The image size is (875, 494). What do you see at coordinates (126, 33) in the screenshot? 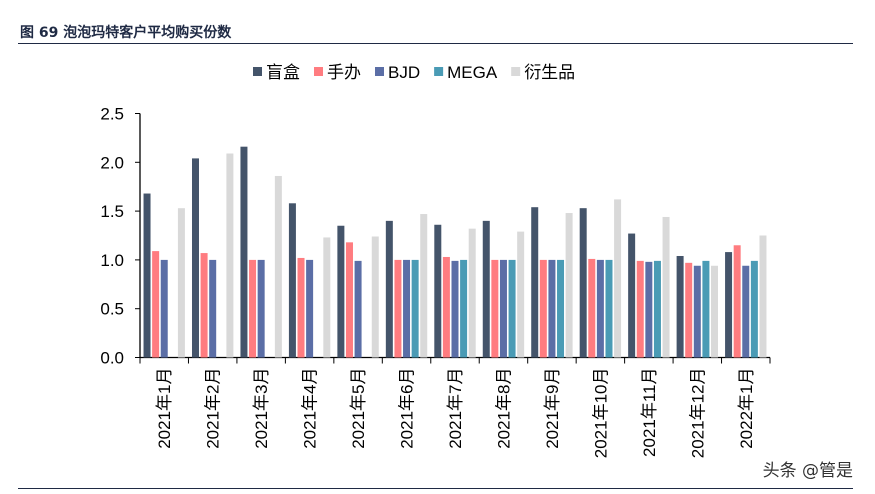
I see `figure-title: 图 69 泡泡玛特客户平均购买份数` at bounding box center [126, 33].